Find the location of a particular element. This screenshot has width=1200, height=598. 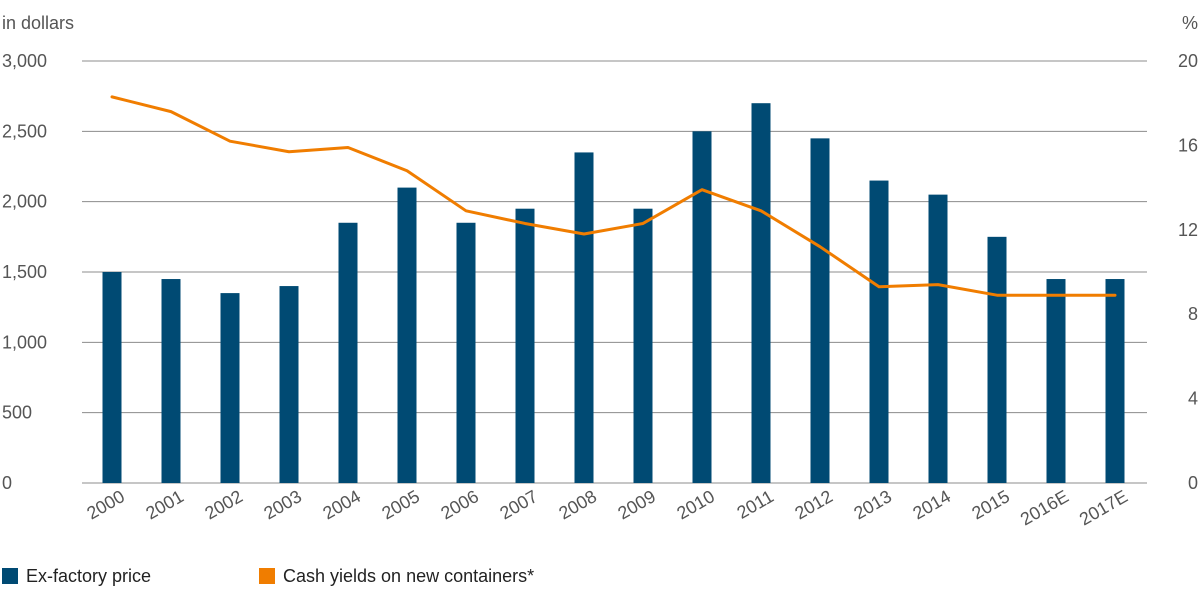

x-tick-label: 2016E is located at coordinates (1044, 507).